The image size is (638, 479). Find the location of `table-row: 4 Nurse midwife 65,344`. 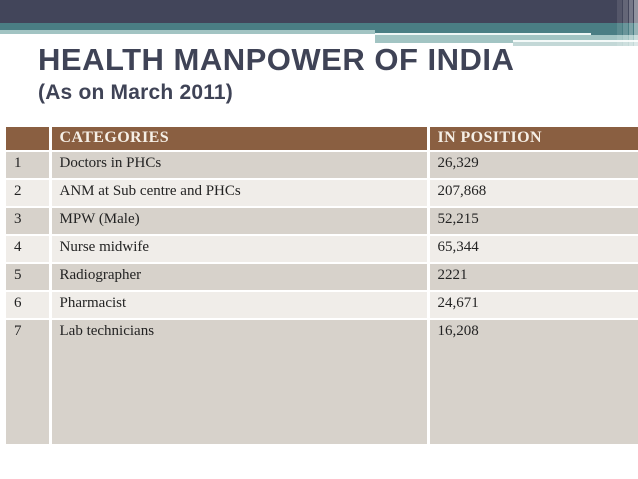

table-row: 4 Nurse midwife 65,344 is located at coordinates (322, 249).